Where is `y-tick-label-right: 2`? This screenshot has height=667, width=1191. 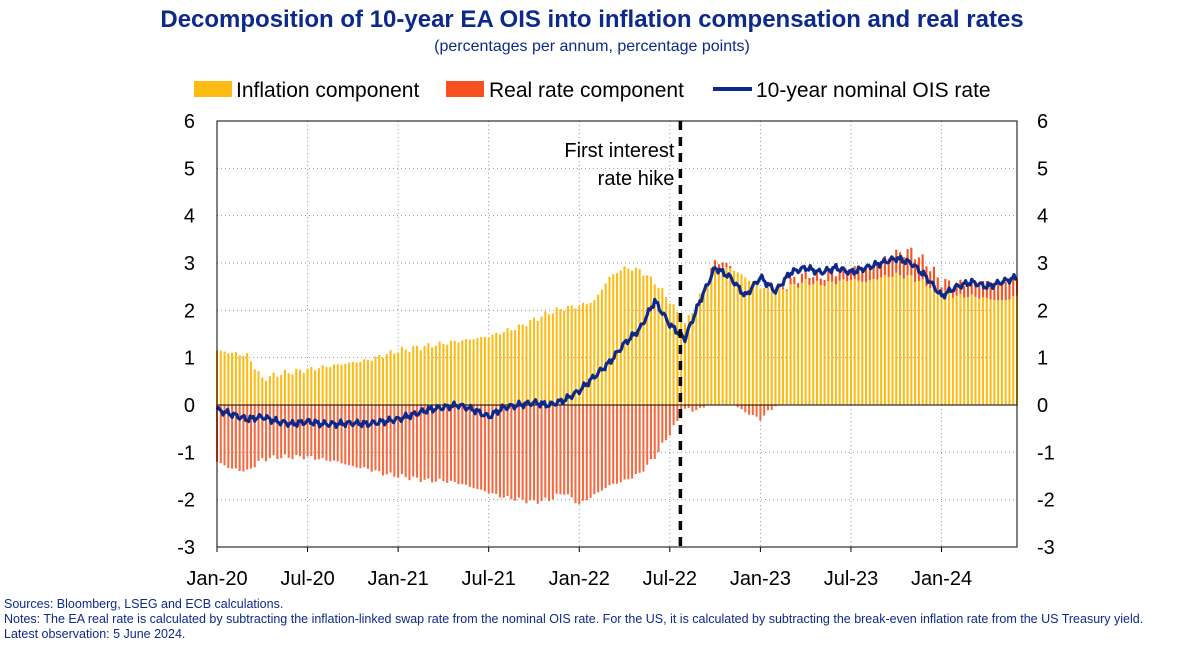
y-tick-label-right: 2 is located at coordinates (1042, 311).